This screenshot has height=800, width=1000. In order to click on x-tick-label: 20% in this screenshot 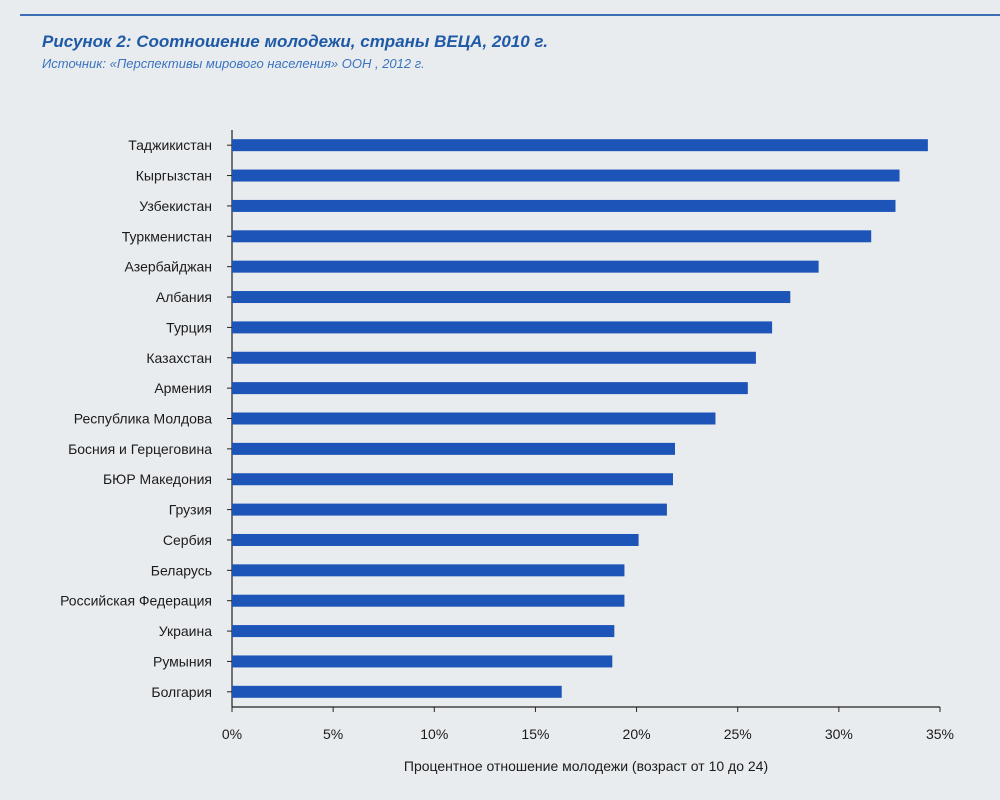, I will do `click(637, 734)`.